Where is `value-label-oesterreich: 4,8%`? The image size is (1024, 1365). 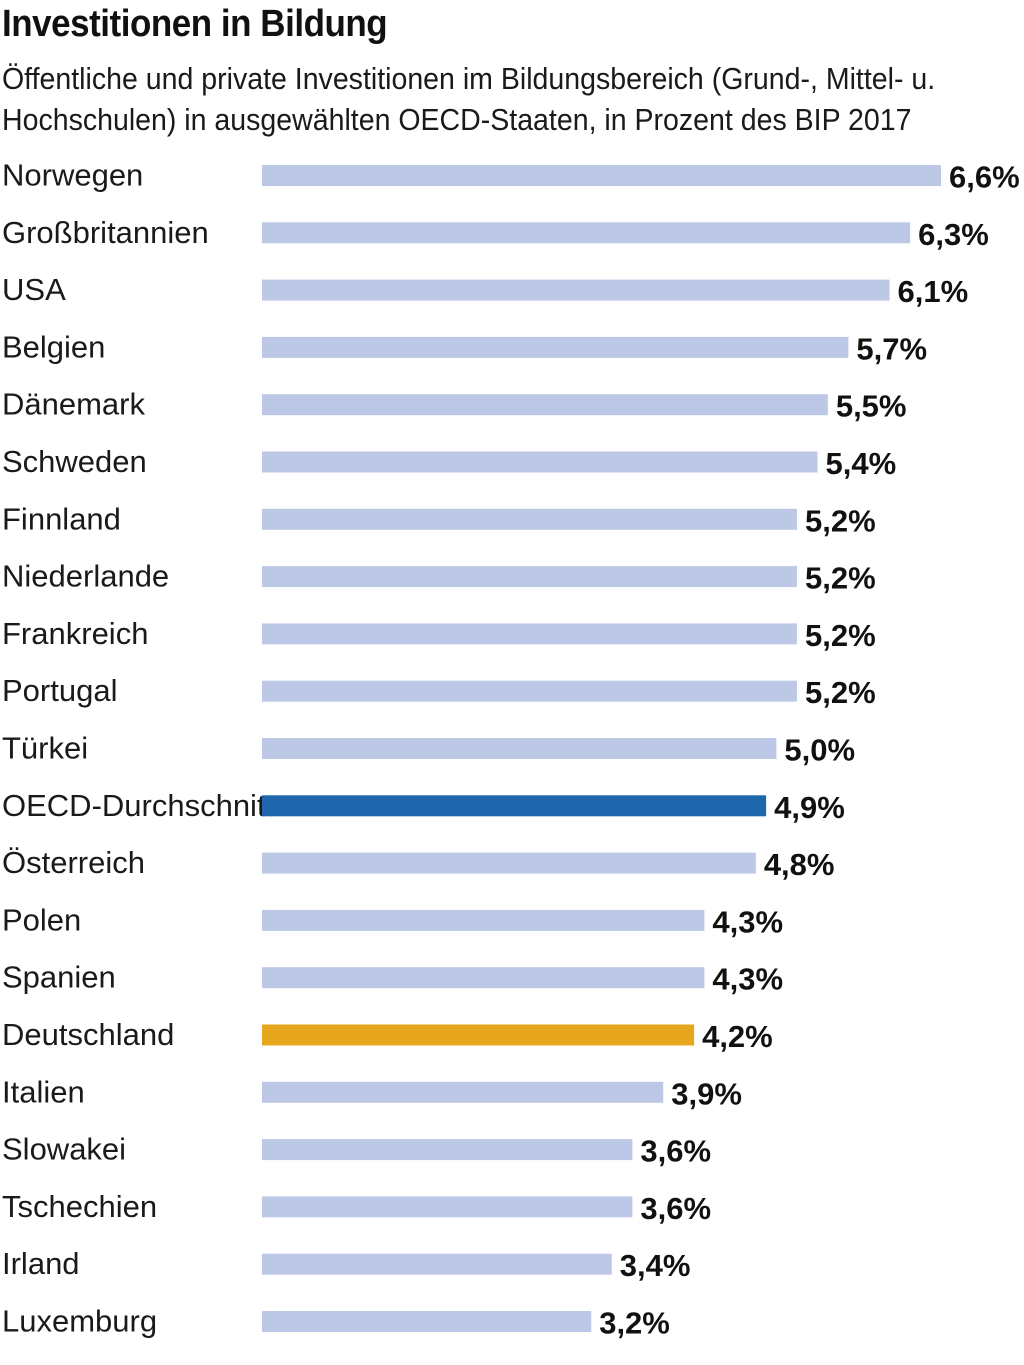
value-label-oesterreich: 4,8% is located at coordinates (799, 864).